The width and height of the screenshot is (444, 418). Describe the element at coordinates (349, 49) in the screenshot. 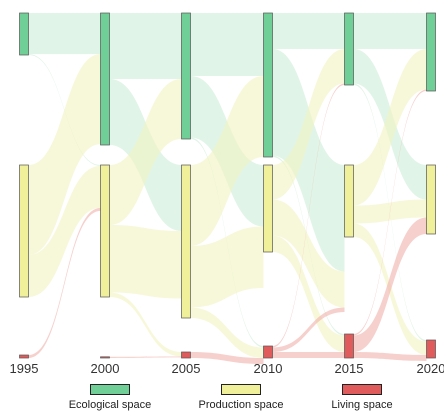

I see `node-eco-2015` at that location.